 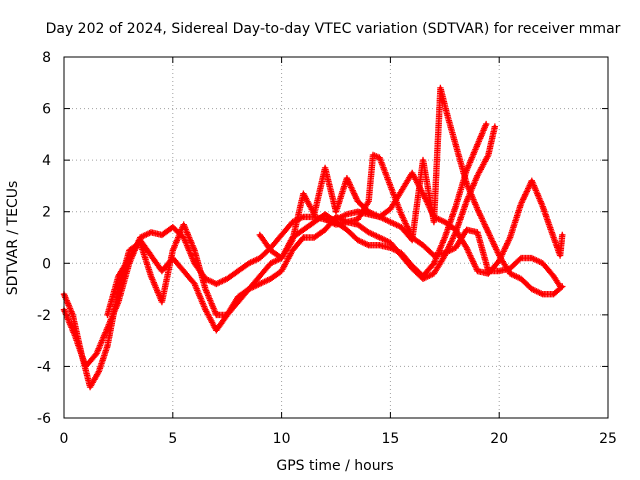 I want to click on y-tick-label: -2, so click(x=44, y=316).